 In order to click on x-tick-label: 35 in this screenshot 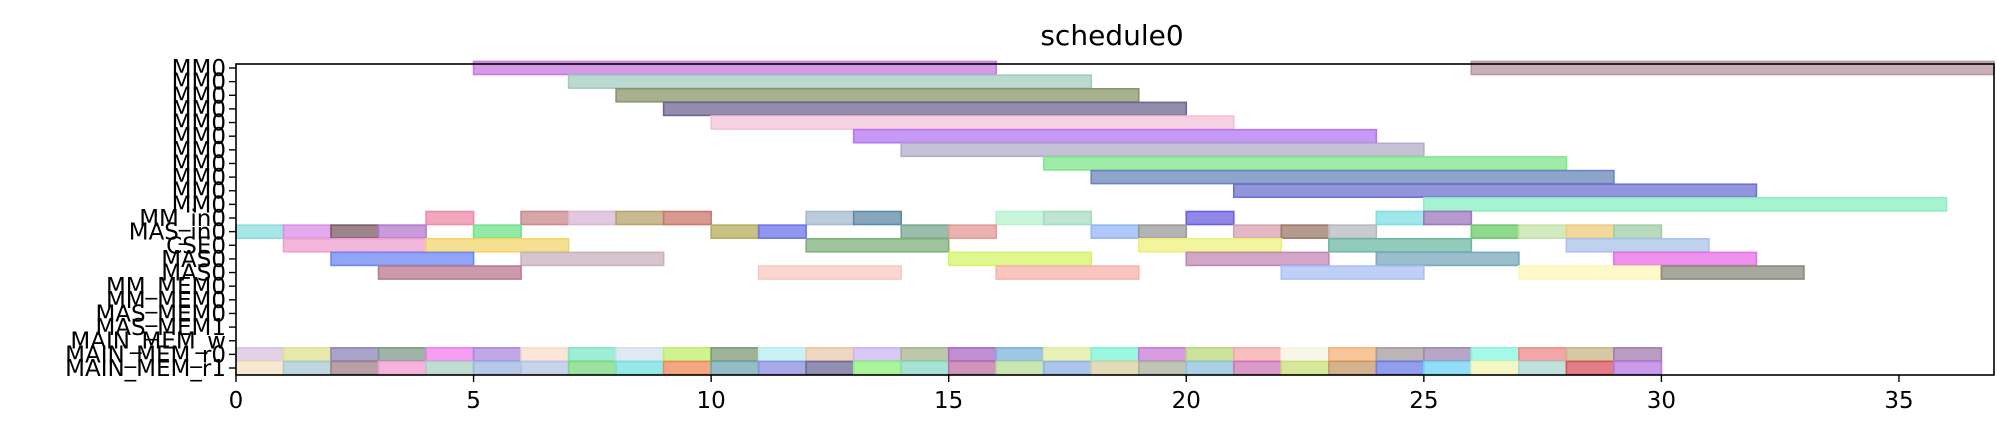, I will do `click(1898, 401)`.